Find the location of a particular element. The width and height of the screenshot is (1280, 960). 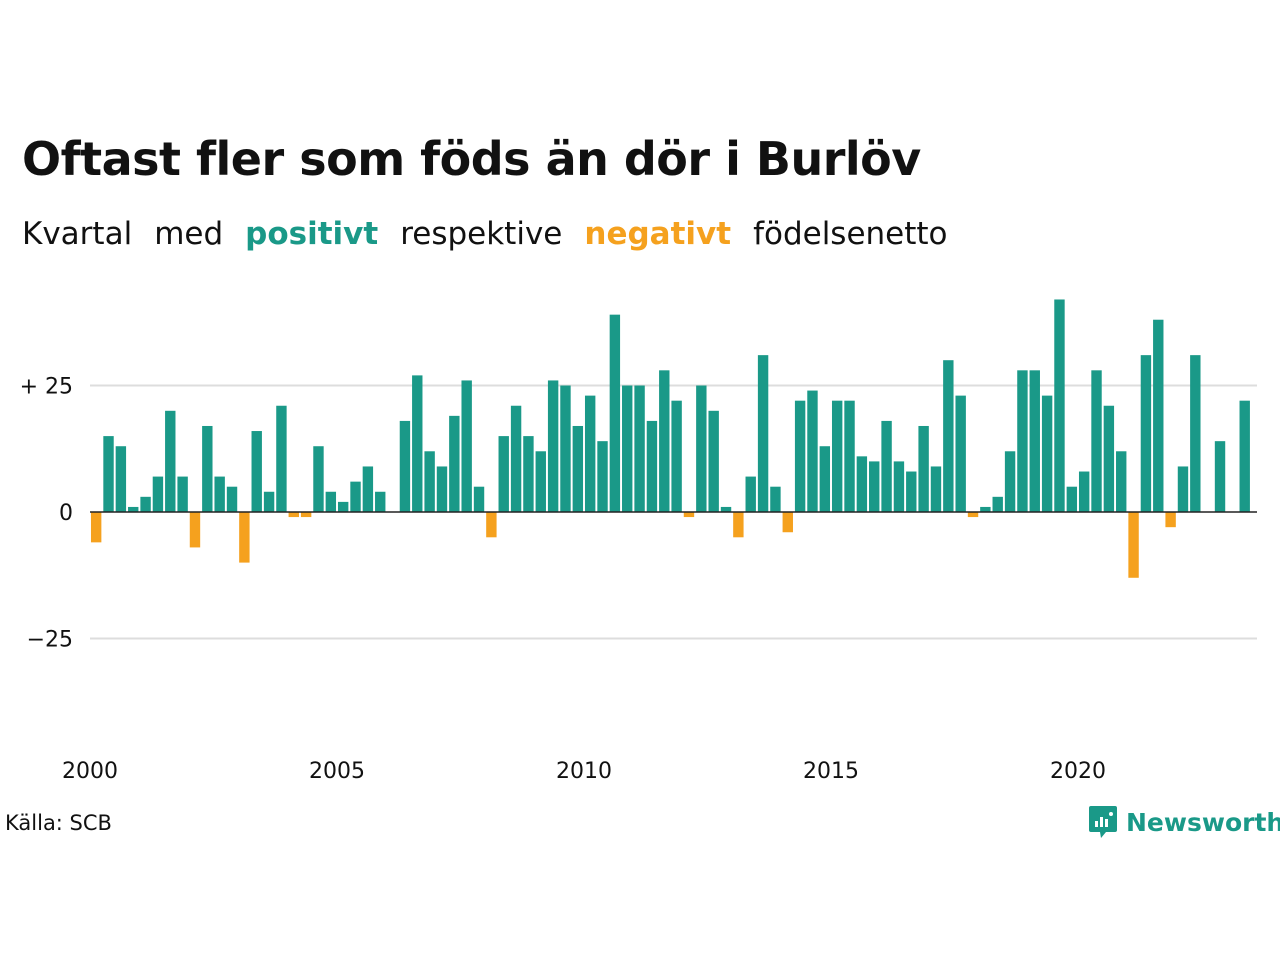

y-tick-label: −25 is located at coordinates (50, 640).